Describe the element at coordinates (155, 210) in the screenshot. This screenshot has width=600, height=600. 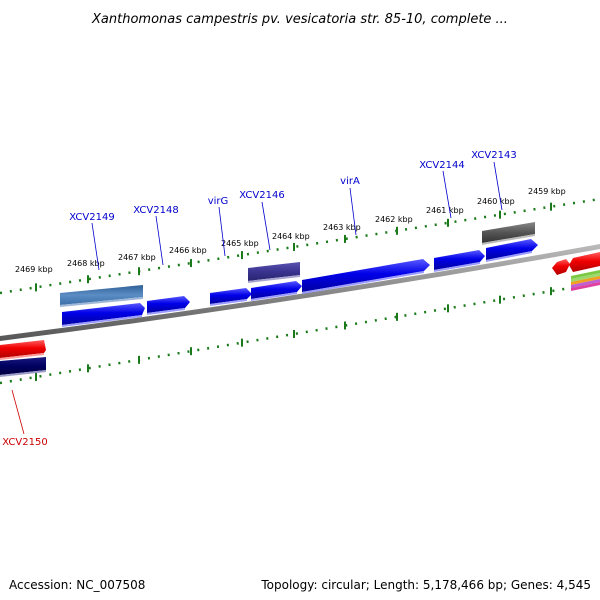
I see `gene-label-xcv2148: XCV2148` at that location.